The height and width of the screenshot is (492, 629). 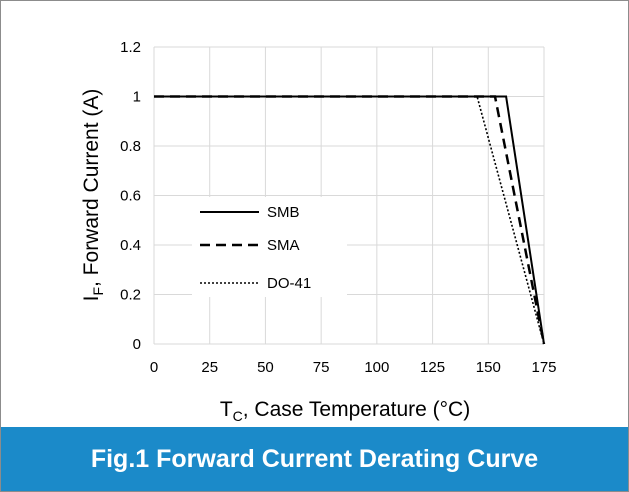 What do you see at coordinates (376, 367) in the screenshot?
I see `x-tick-label: 100` at bounding box center [376, 367].